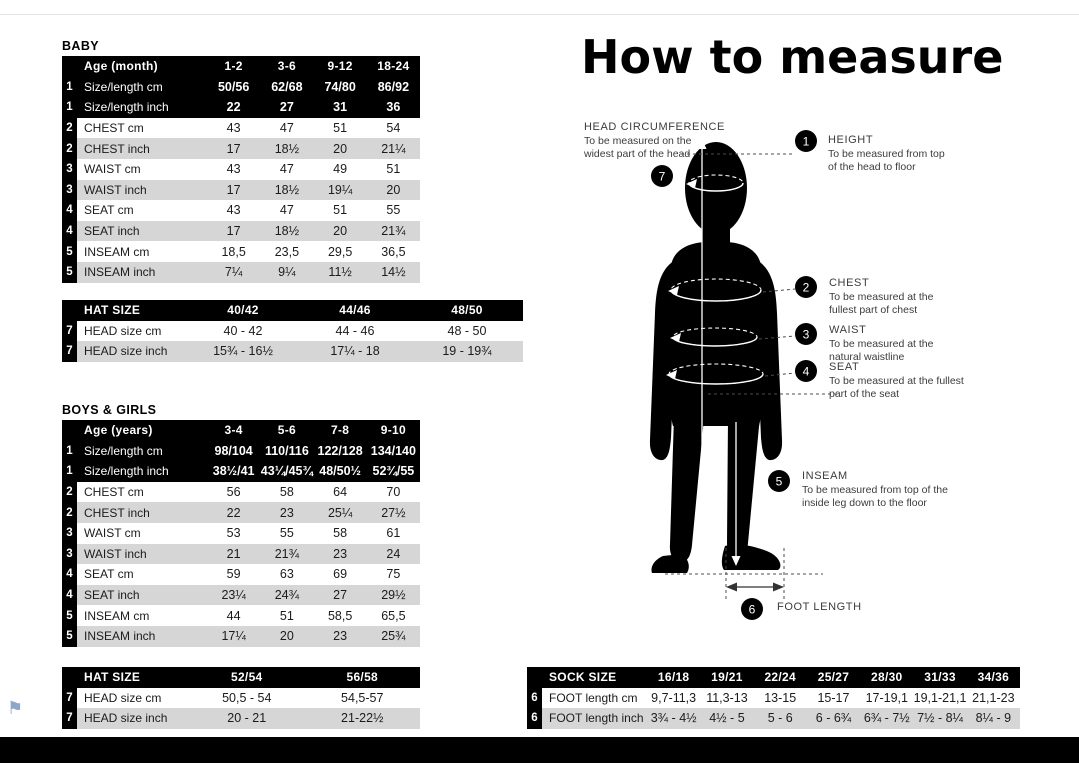 The width and height of the screenshot is (1079, 763). I want to click on column-header: 25/27, so click(833, 677).